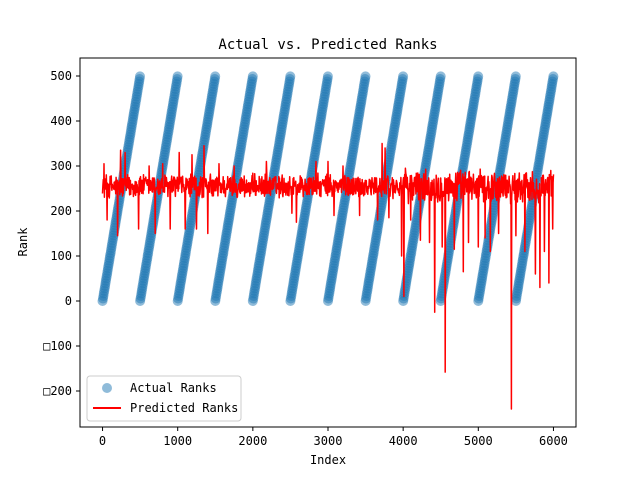 The width and height of the screenshot is (640, 480). What do you see at coordinates (328, 441) in the screenshot?
I see `x-tick-label: 3000` at bounding box center [328, 441].